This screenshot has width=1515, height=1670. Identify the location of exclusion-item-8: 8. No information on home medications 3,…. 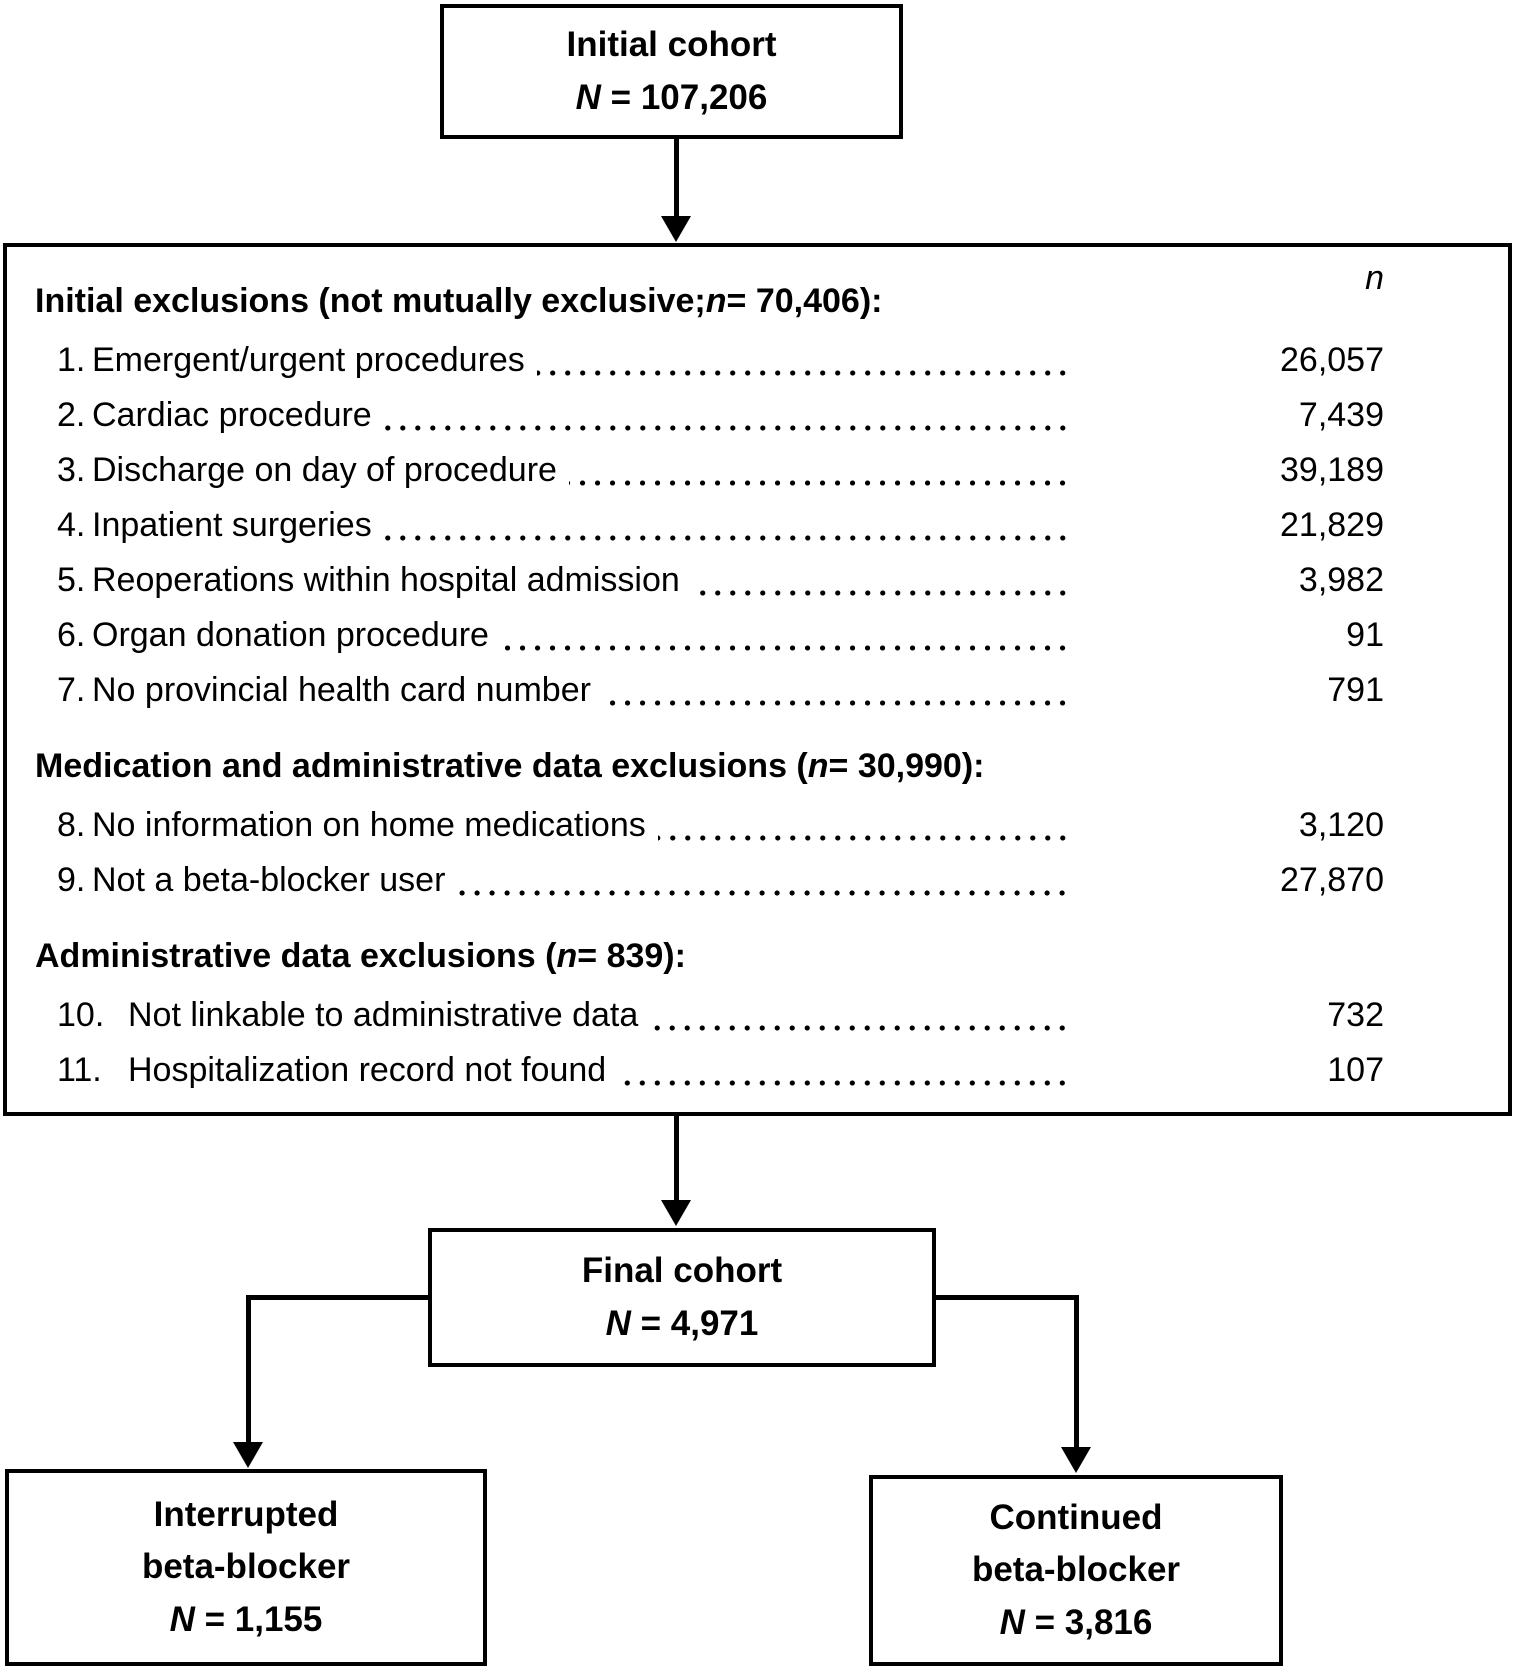
(720, 825).